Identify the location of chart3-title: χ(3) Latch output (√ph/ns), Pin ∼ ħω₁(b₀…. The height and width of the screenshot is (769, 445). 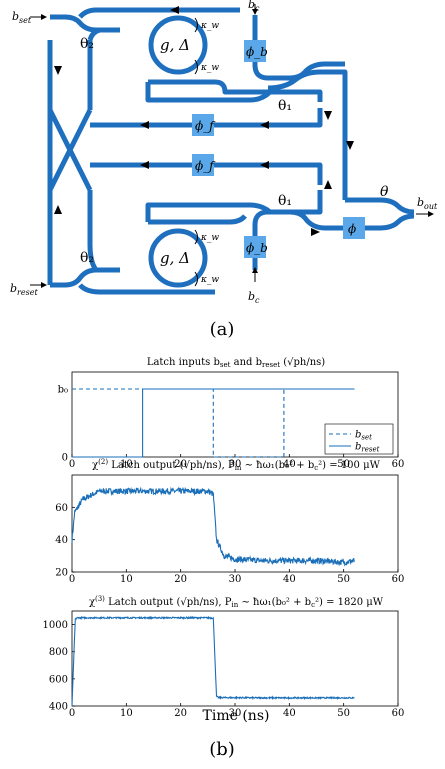
(236, 602).